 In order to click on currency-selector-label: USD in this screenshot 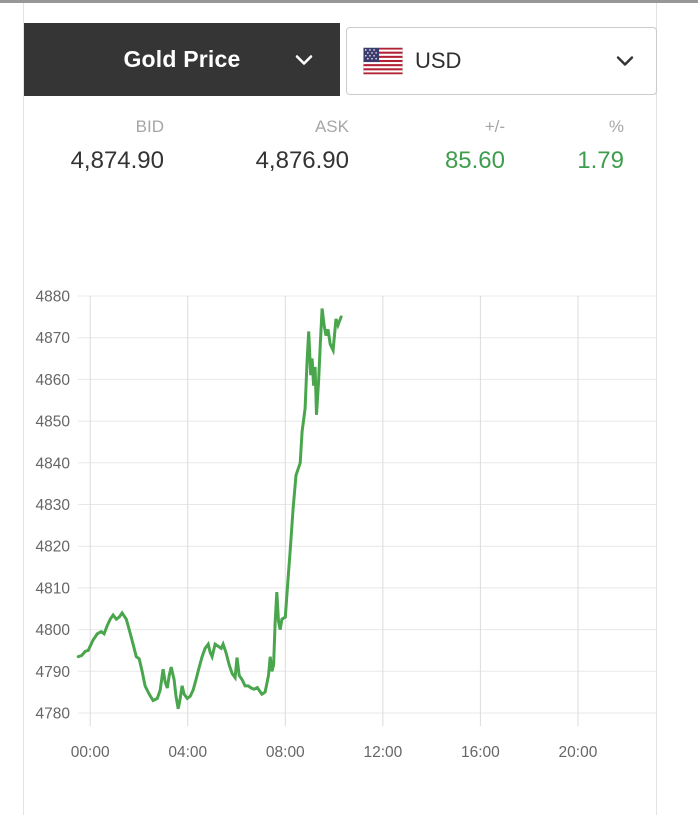, I will do `click(438, 60)`.